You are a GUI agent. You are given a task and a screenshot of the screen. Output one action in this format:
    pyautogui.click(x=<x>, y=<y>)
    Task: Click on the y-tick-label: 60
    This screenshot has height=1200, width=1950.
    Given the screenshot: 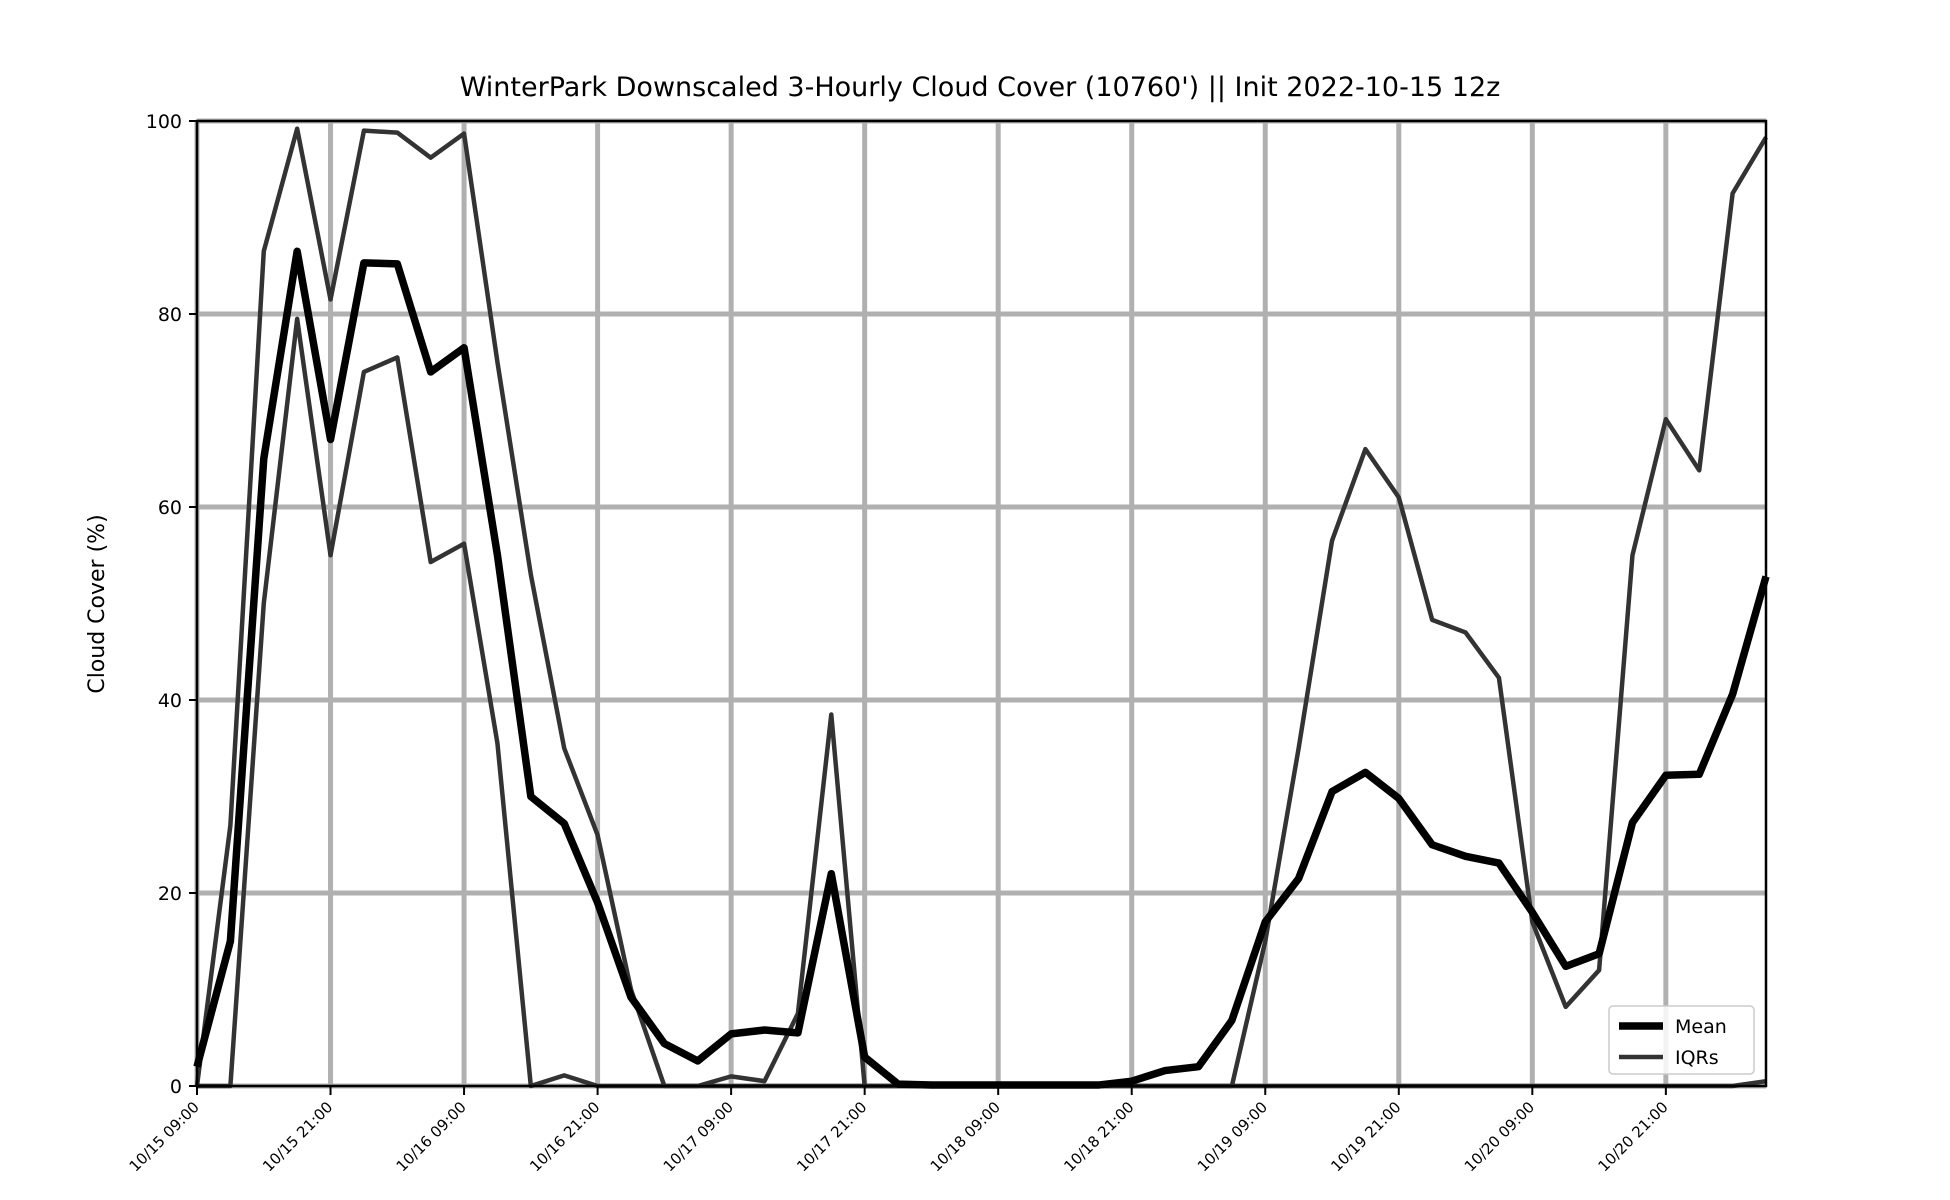 What is the action you would take?
    pyautogui.click(x=170, y=508)
    